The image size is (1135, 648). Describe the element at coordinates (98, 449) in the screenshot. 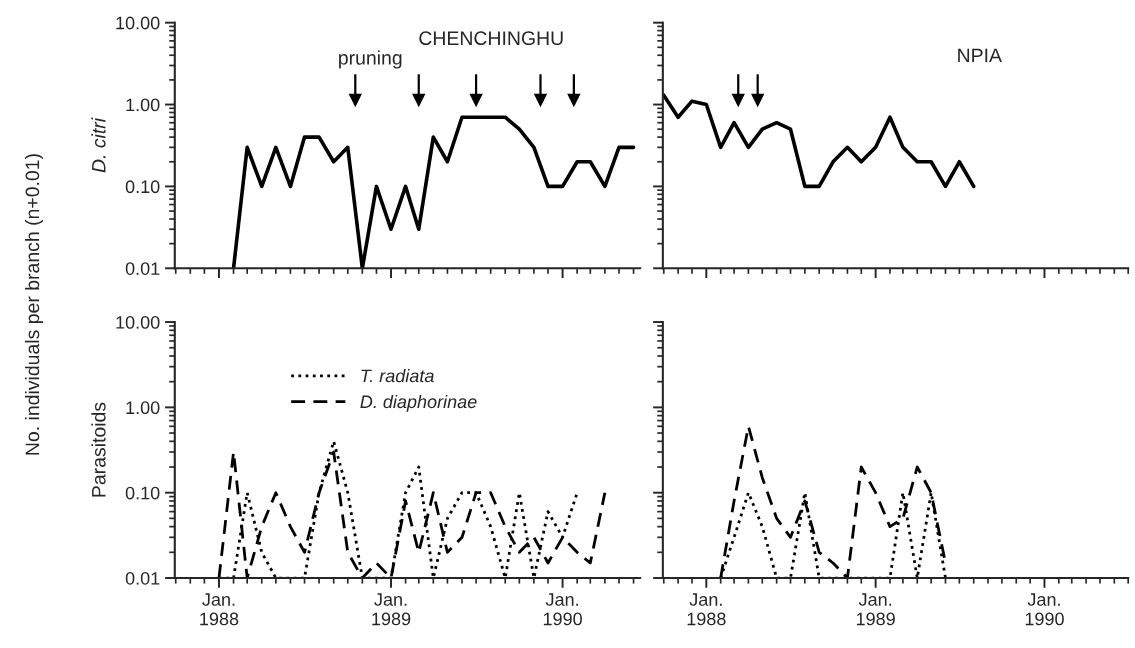

I see `y-axis-title: Parasitoids` at that location.